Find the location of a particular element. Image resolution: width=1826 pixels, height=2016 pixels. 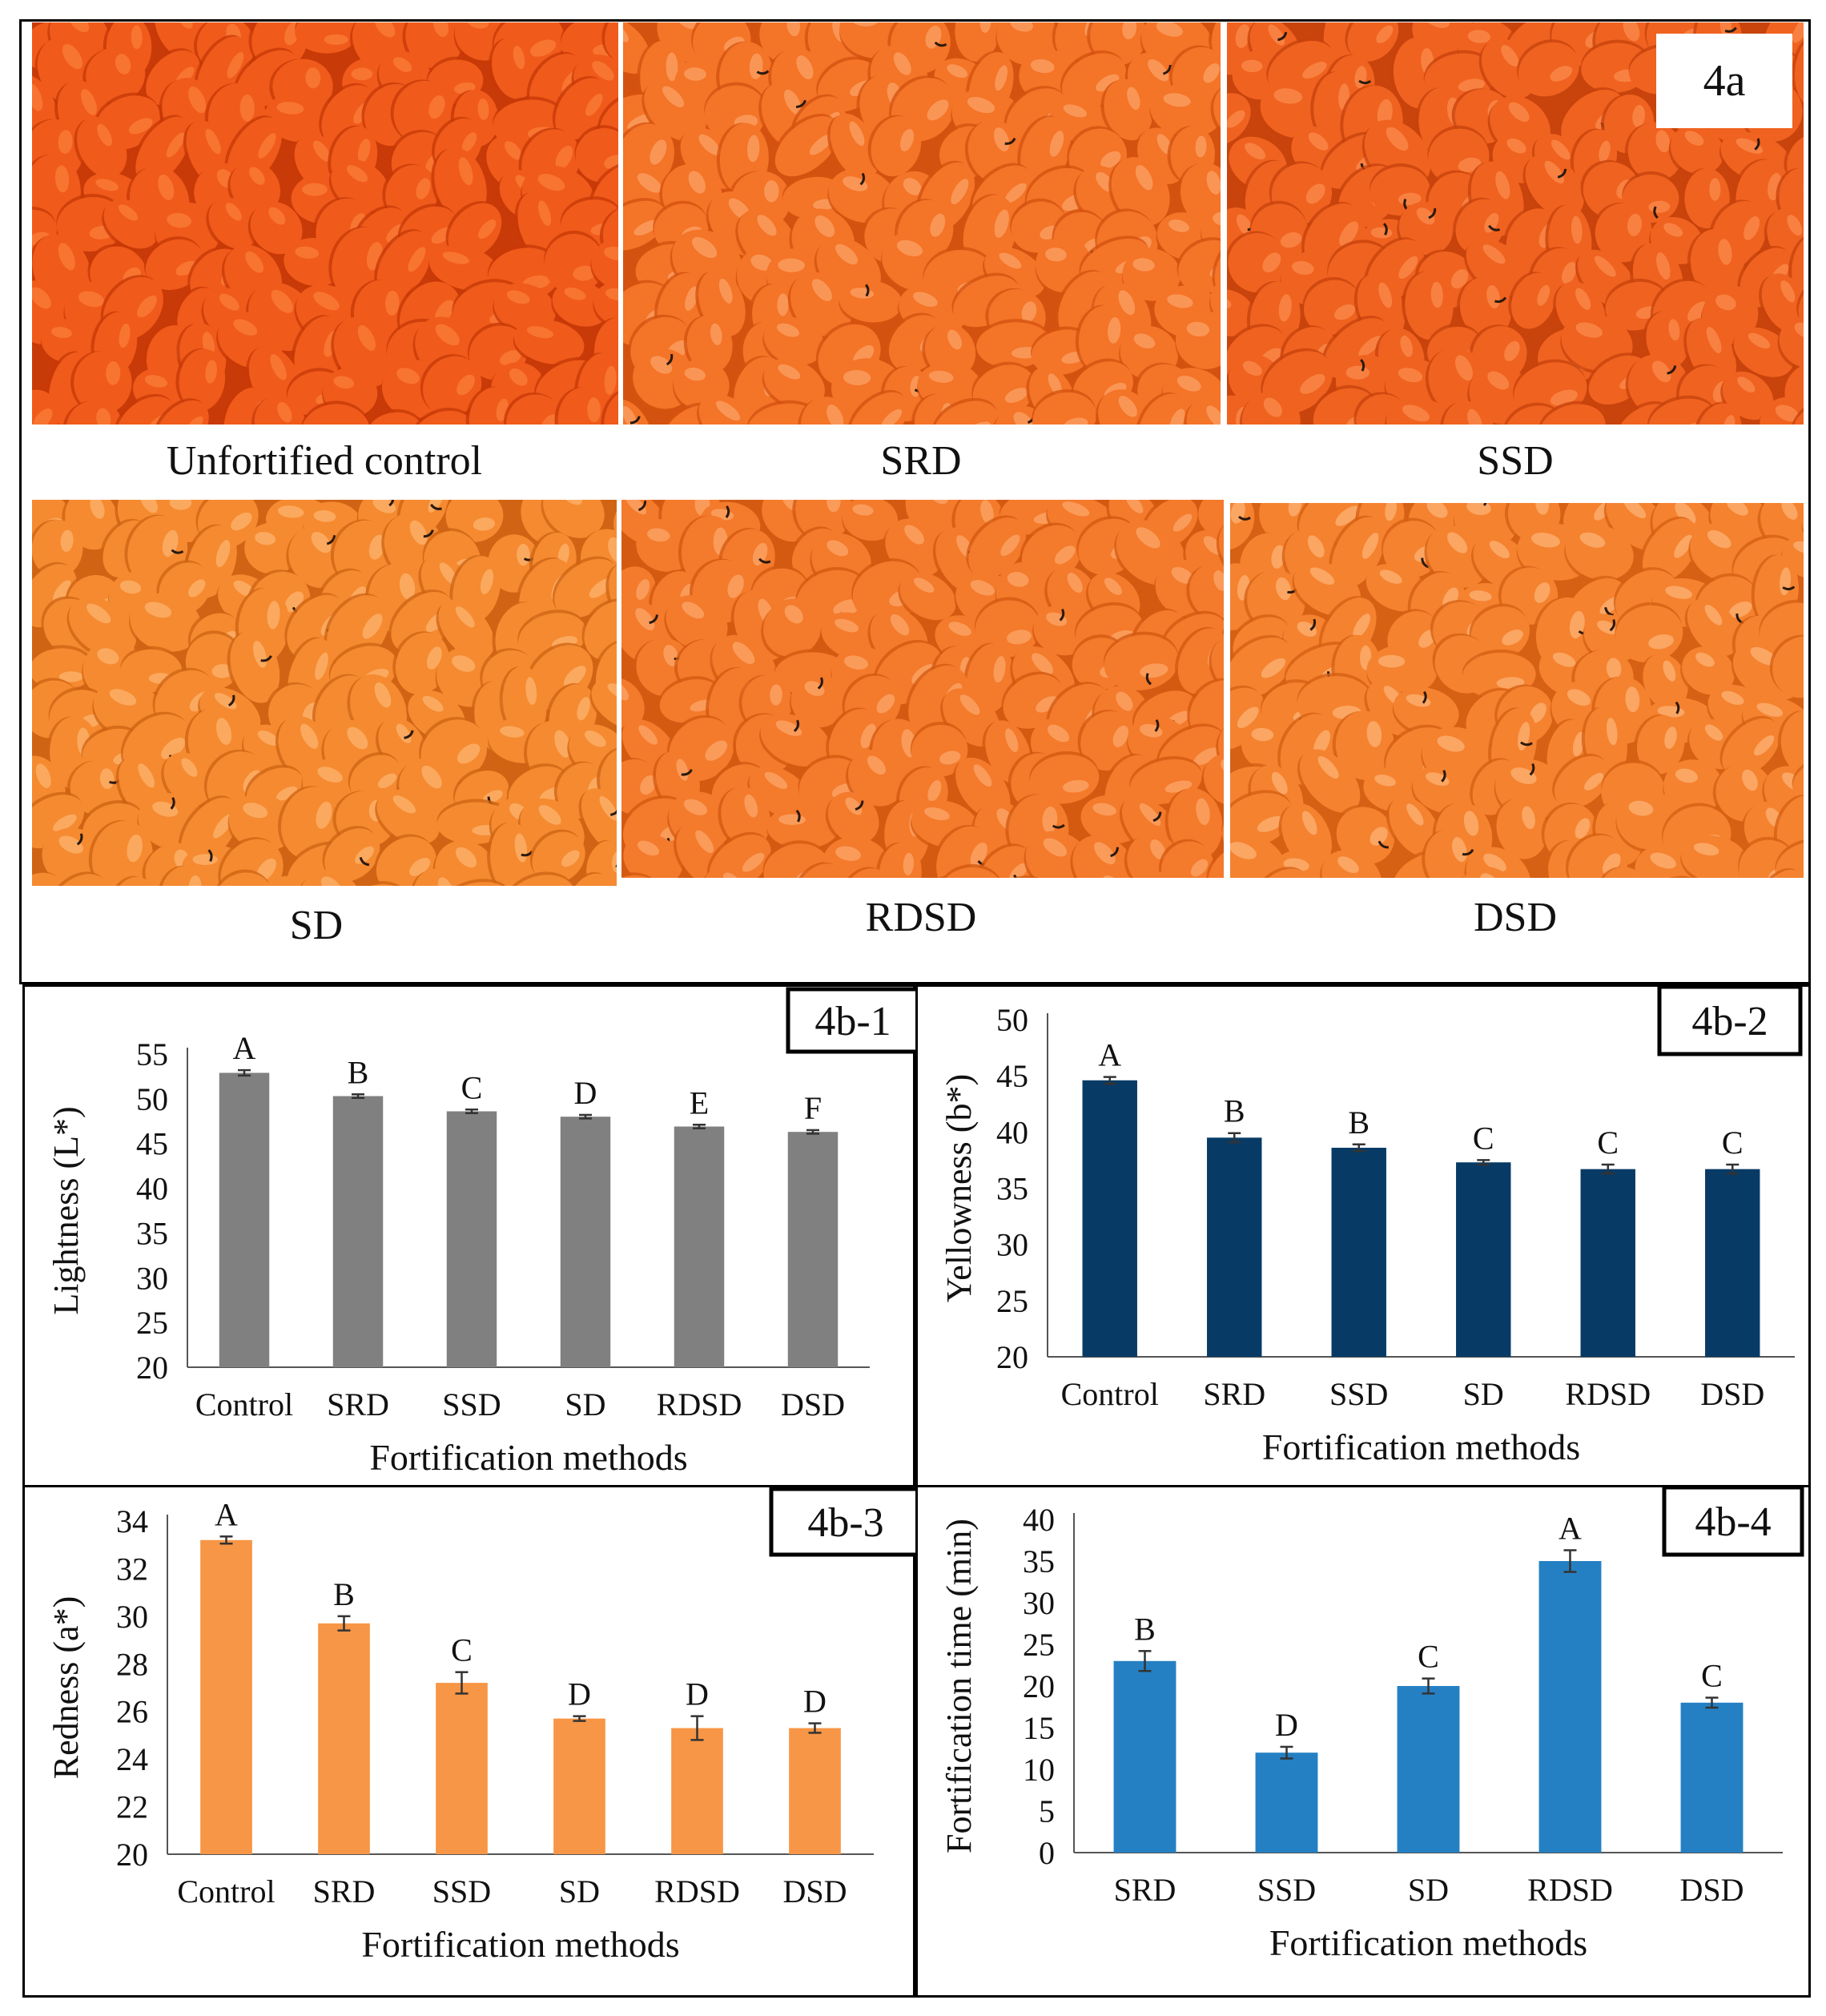

y-tick-label: 10 is located at coordinates (1039, 1770).